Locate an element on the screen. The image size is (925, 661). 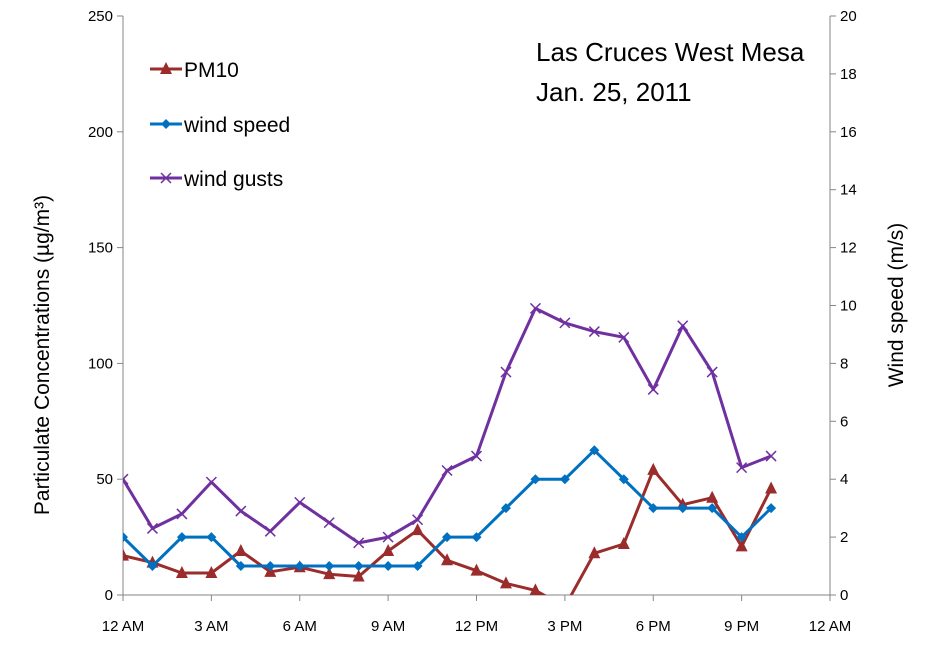
y2-axis-title: Wind speed (m/s) is located at coordinates (896, 305).